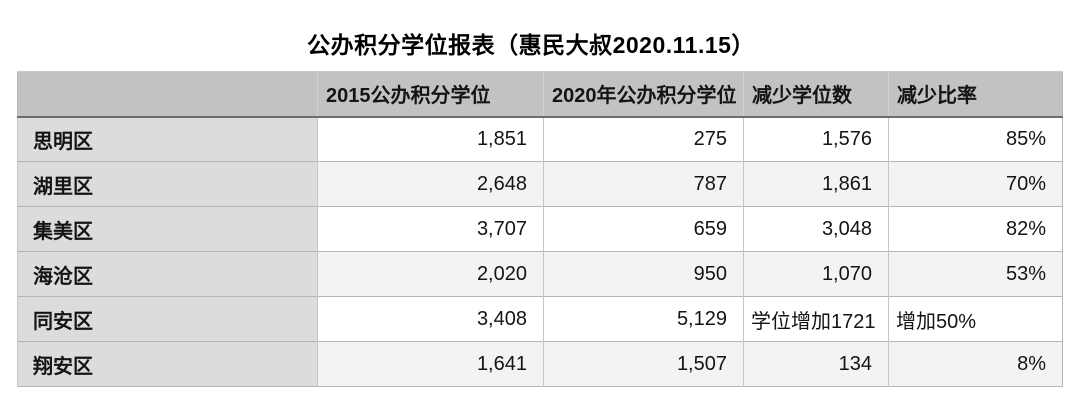 The height and width of the screenshot is (400, 1080). I want to click on value-2015-cell: 3,408, so click(430, 319).